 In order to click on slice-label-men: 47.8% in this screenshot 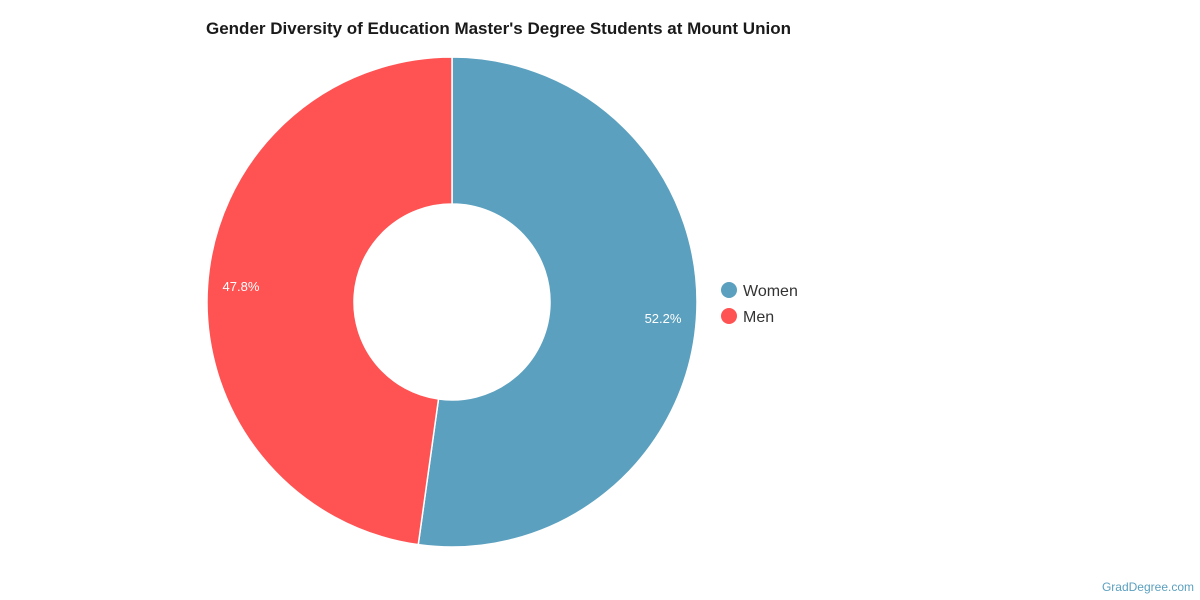, I will do `click(241, 286)`.